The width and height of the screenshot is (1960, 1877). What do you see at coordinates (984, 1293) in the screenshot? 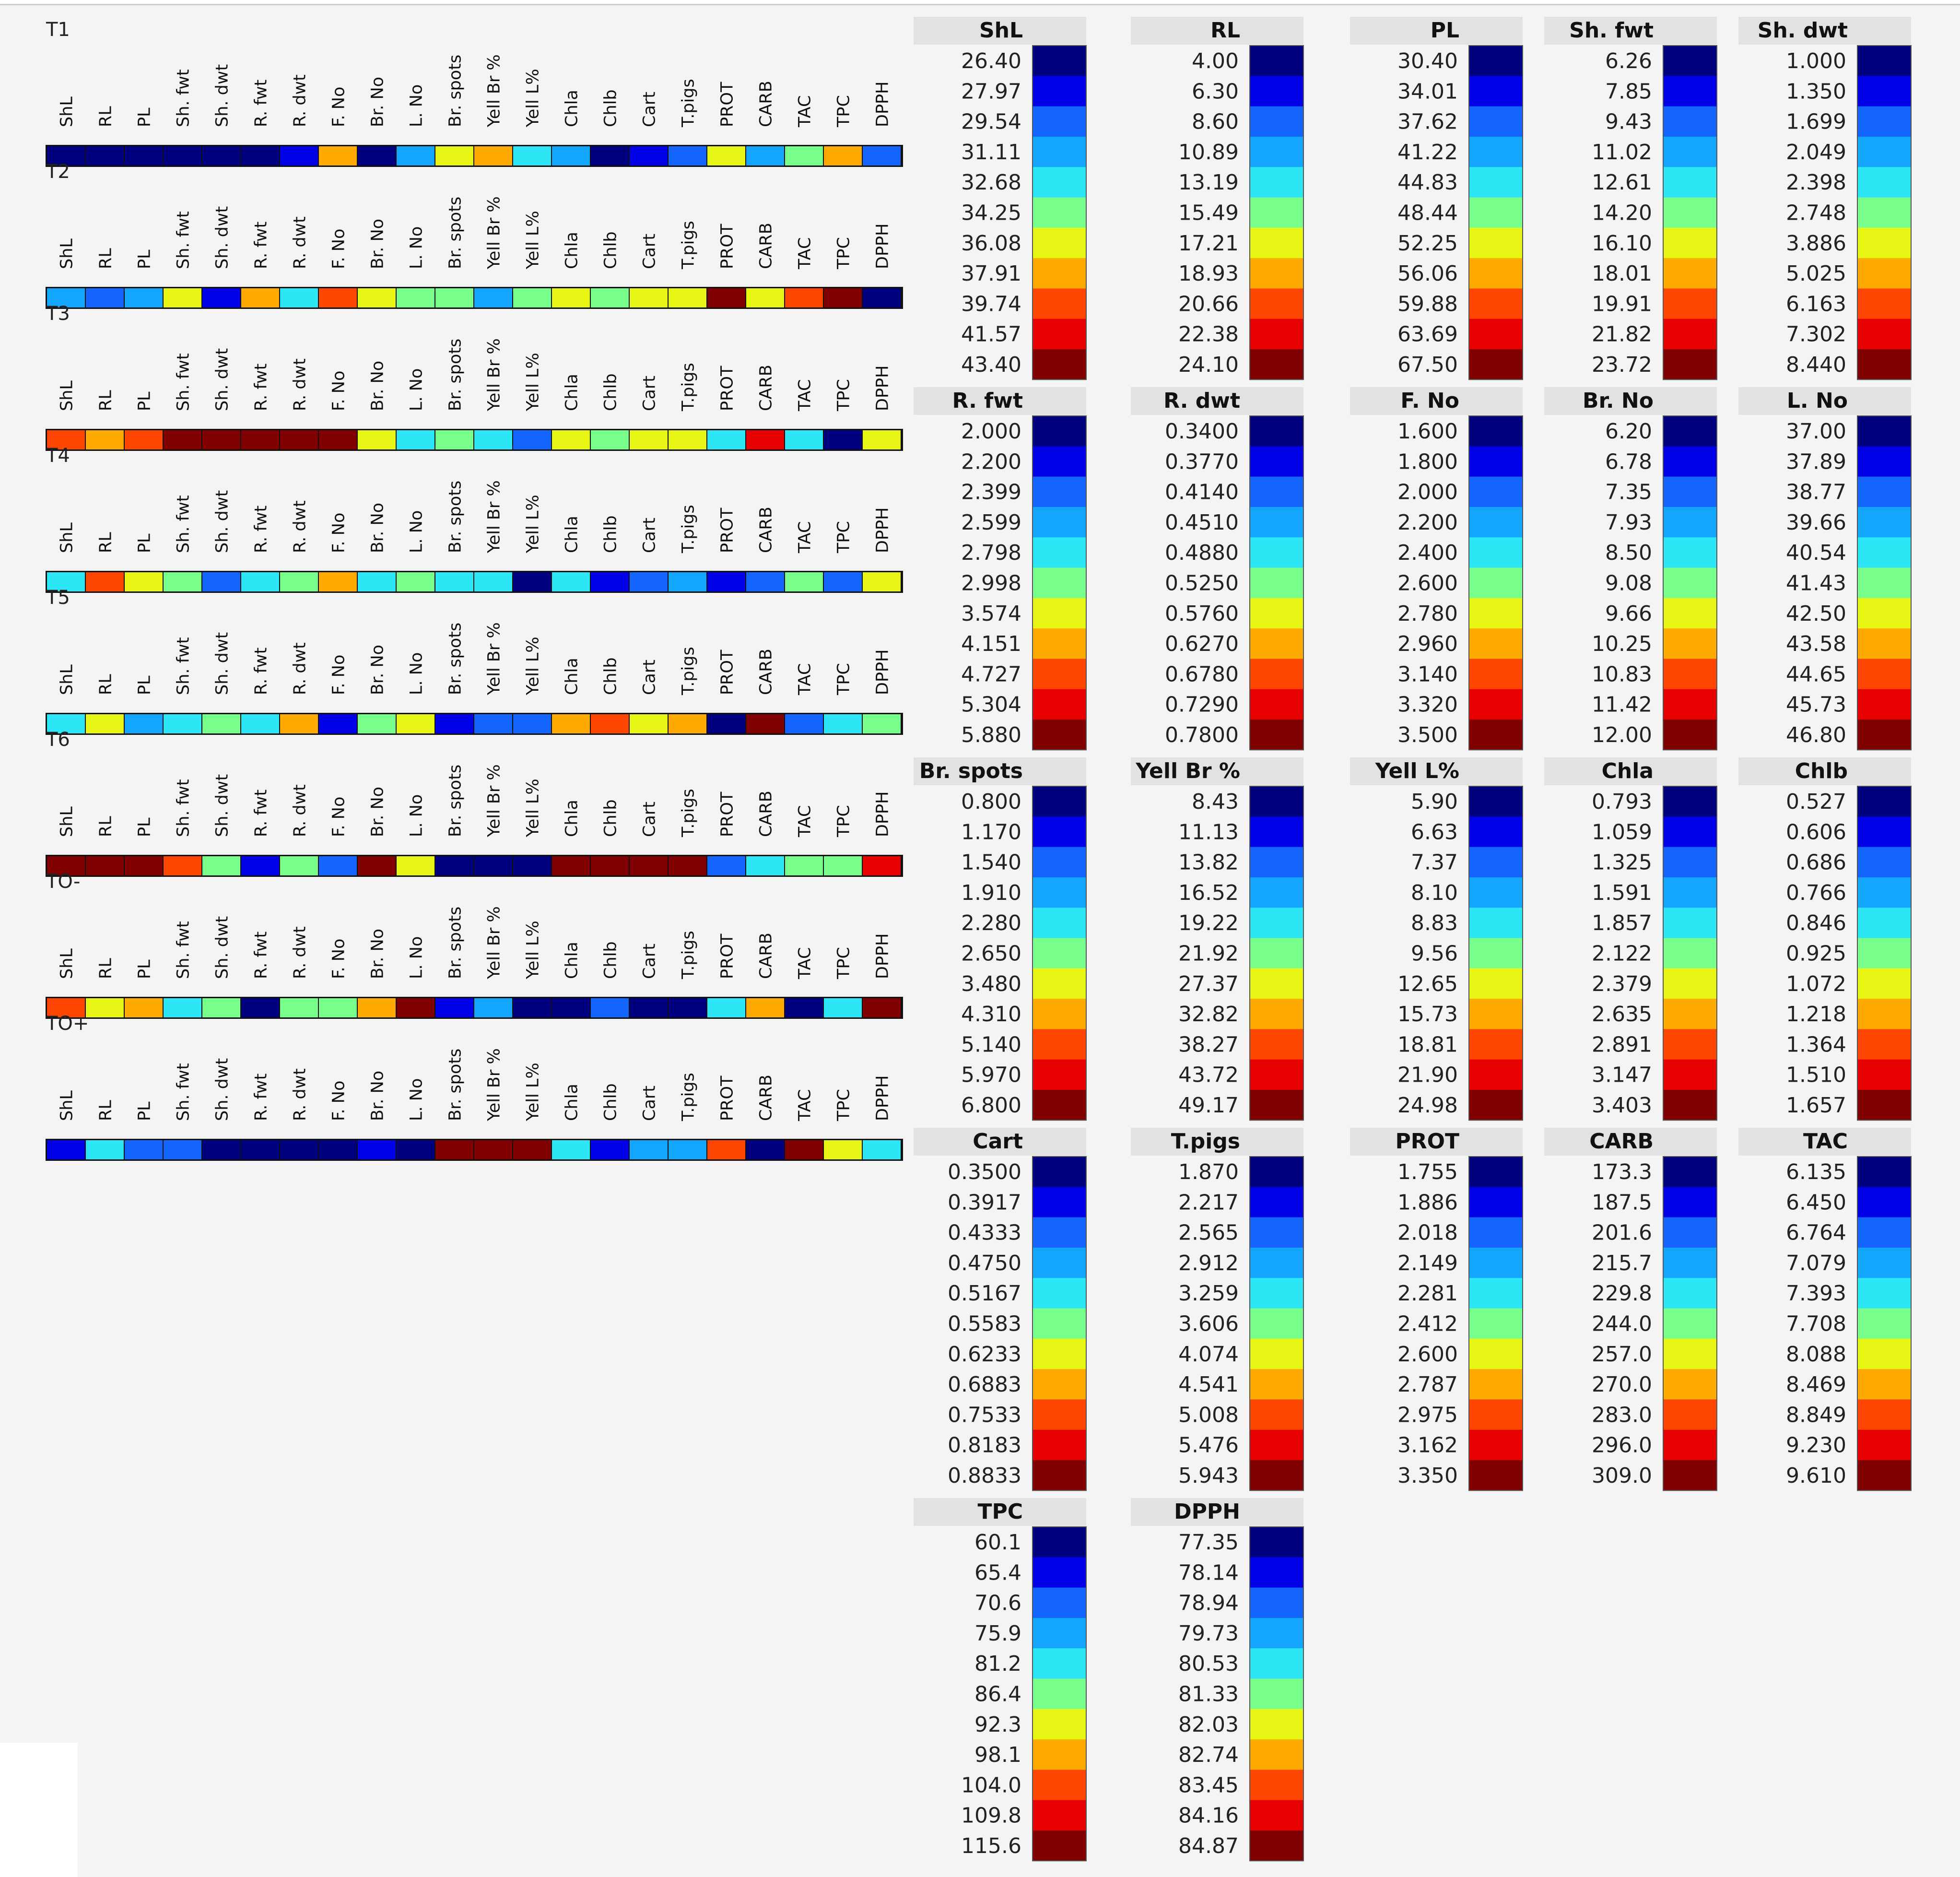
I see `legend-tick-label: 0.5167` at bounding box center [984, 1293].